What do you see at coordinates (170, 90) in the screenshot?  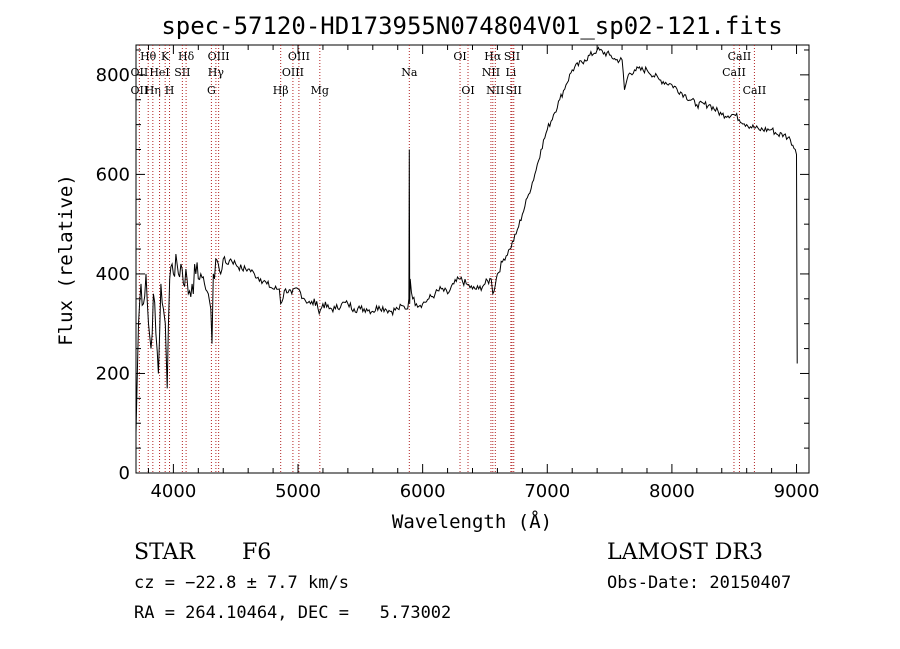 I see `line-marker-label: H` at bounding box center [170, 90].